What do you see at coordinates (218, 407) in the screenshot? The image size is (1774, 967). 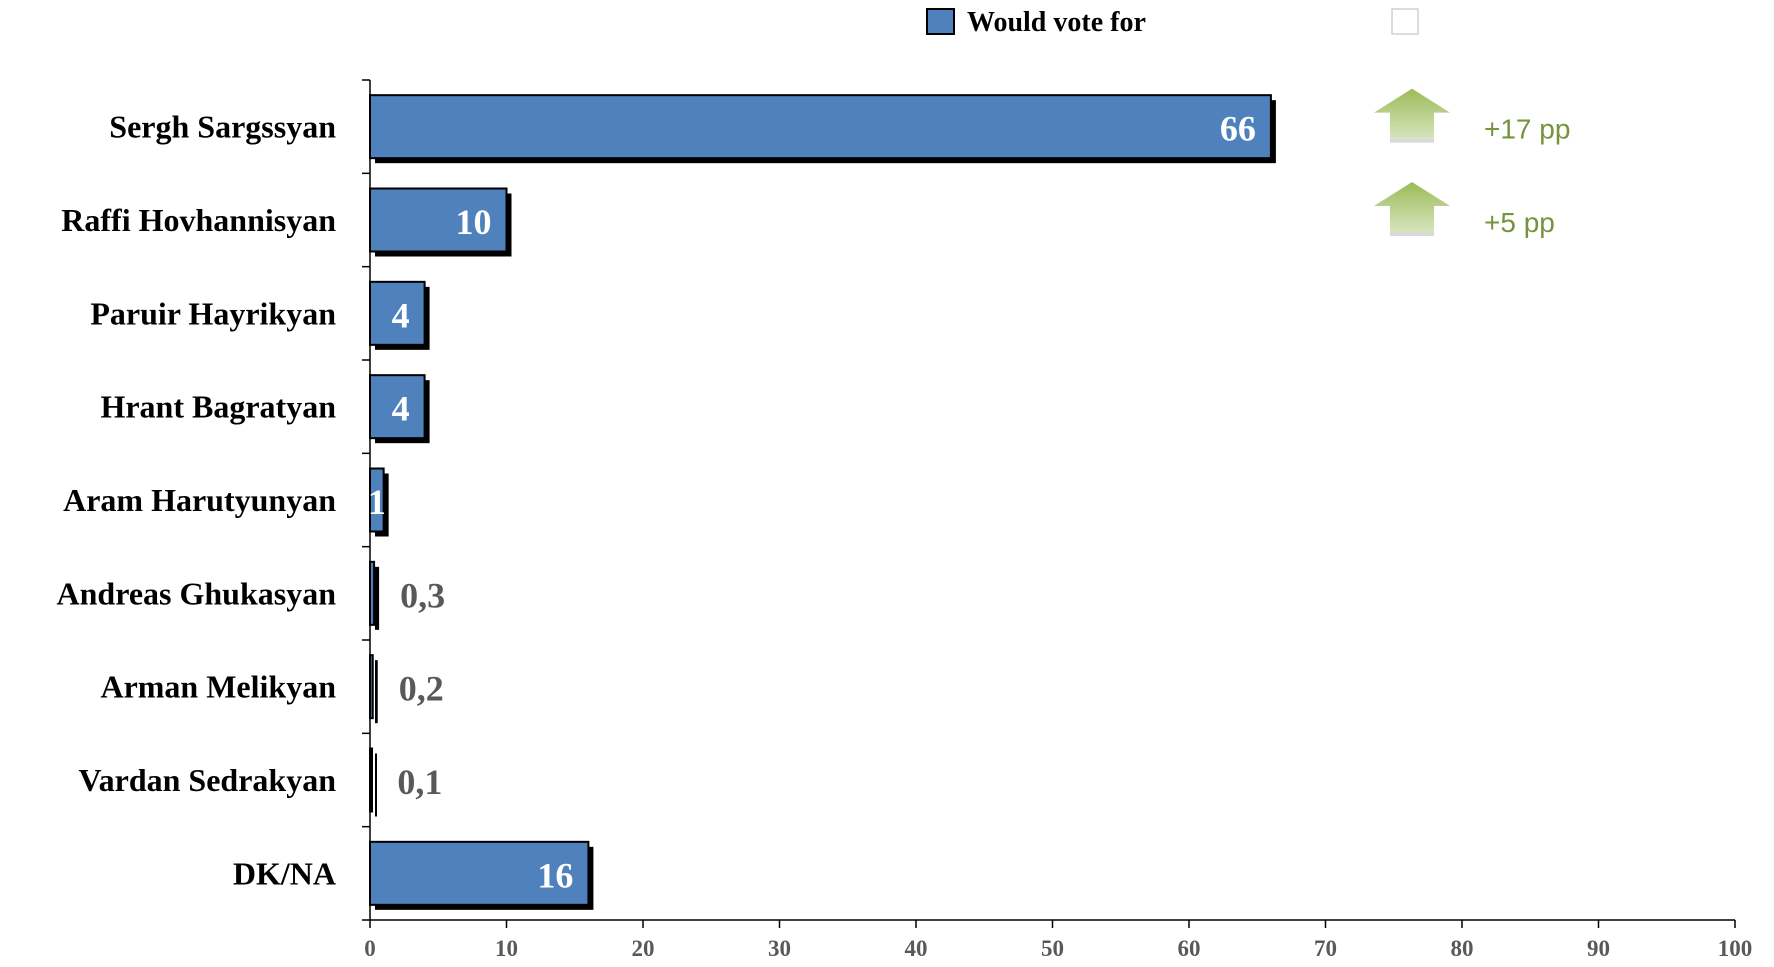 I see `category-label: Hrant Bagratyan` at bounding box center [218, 407].